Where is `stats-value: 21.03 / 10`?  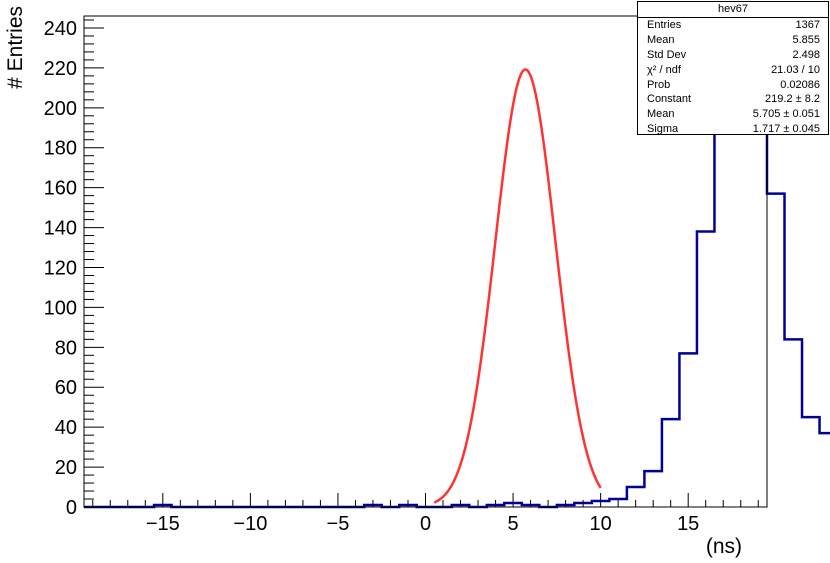 stats-value: 21.03 / 10 is located at coordinates (795, 69).